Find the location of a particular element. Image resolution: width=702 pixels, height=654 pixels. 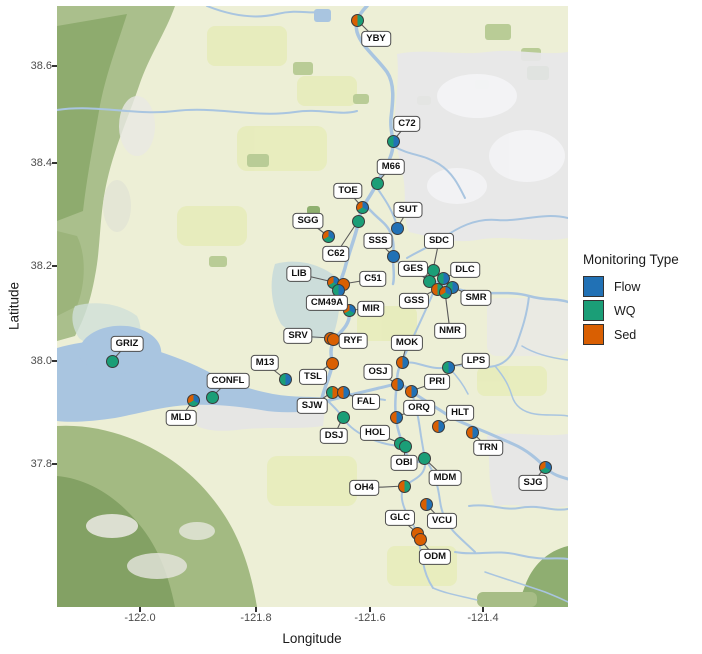

legend: Monitoring Type Flow WQ Sed is located at coordinates (631, 300).